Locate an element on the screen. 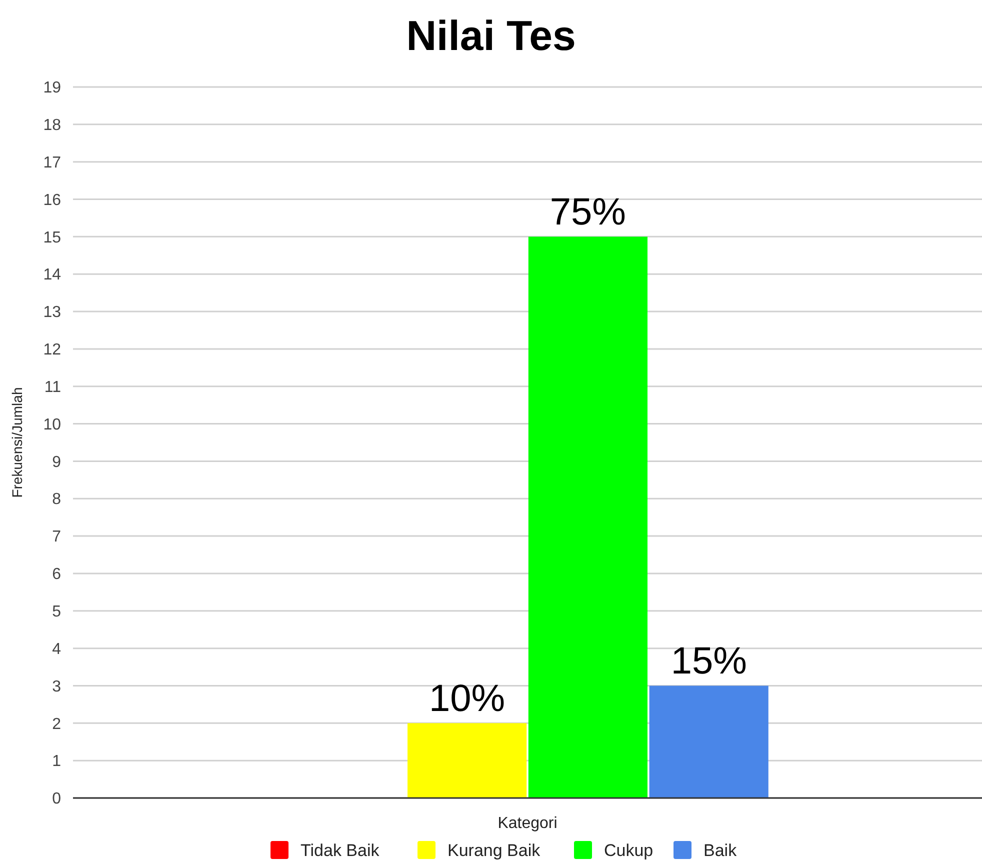  legend-label: Baik is located at coordinates (721, 850).